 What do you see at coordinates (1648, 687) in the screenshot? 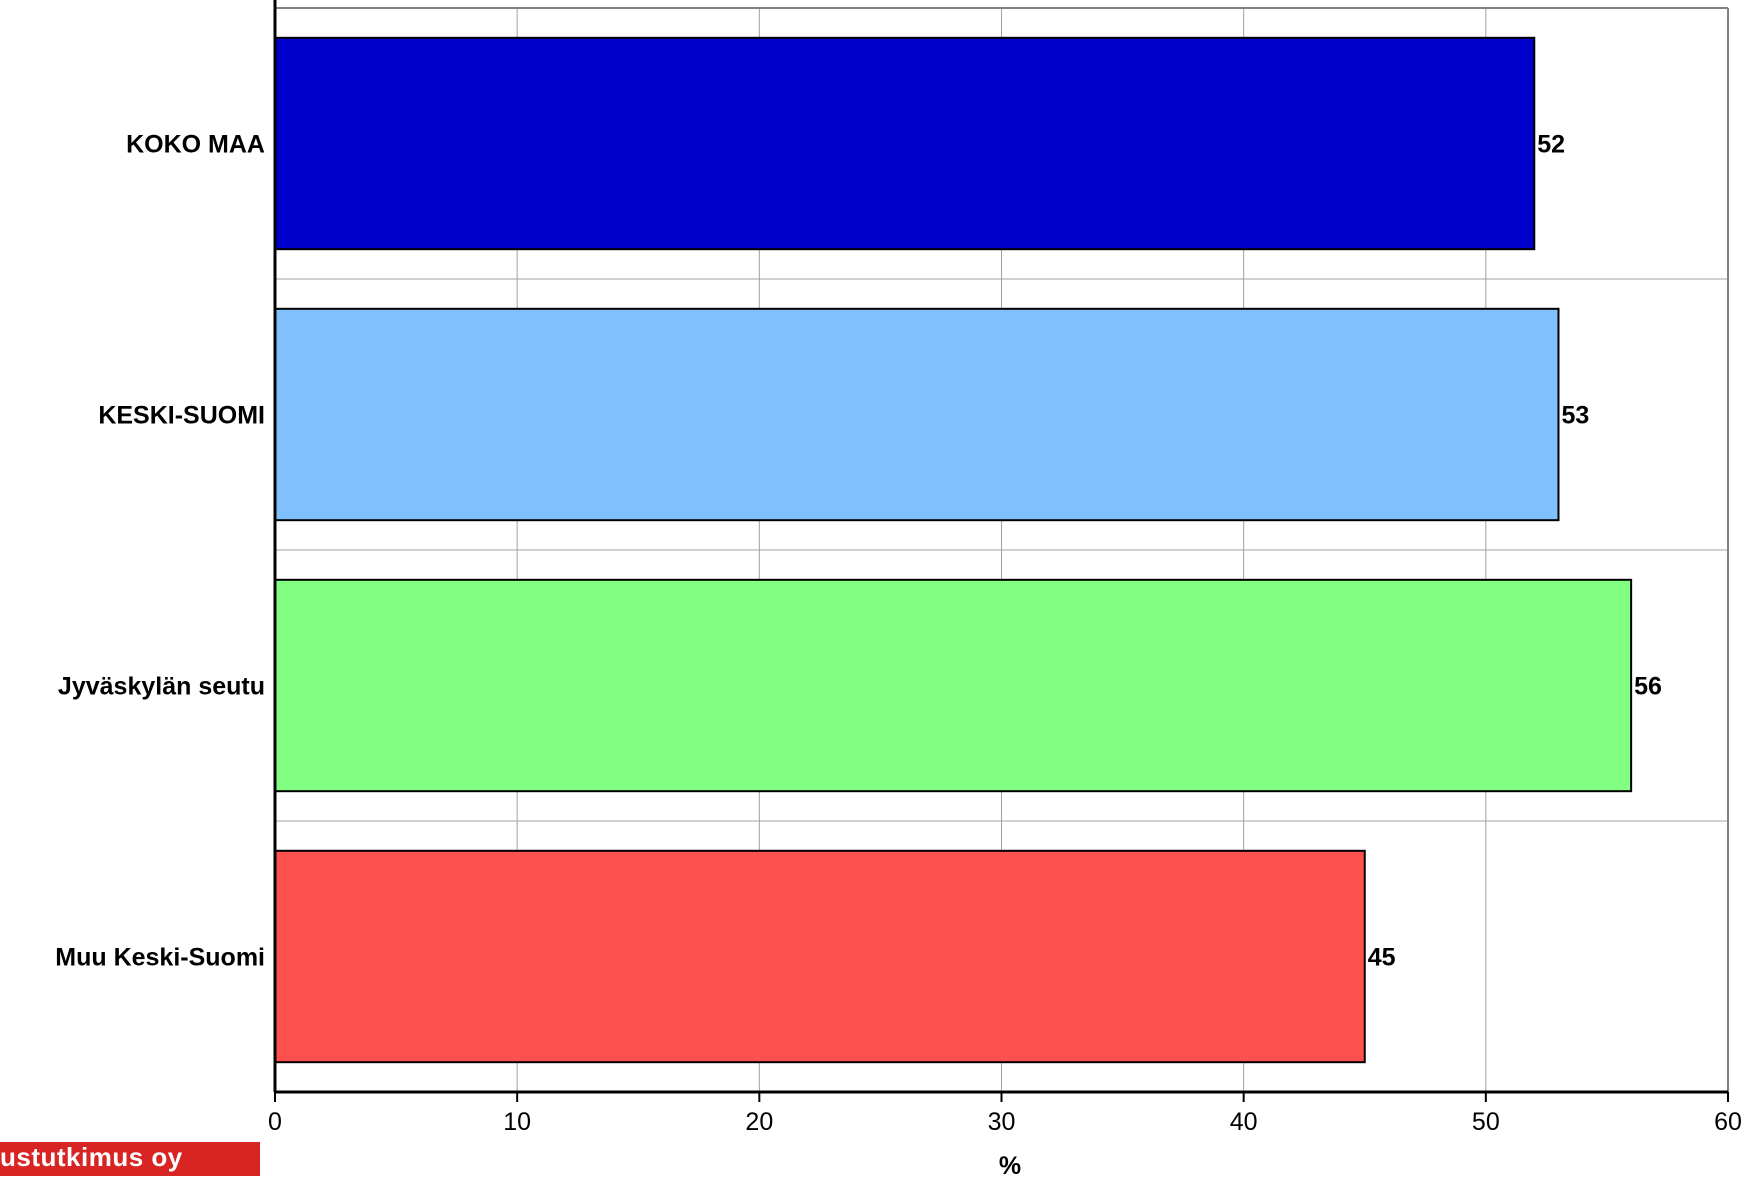
I see `data-label: 56` at bounding box center [1648, 687].